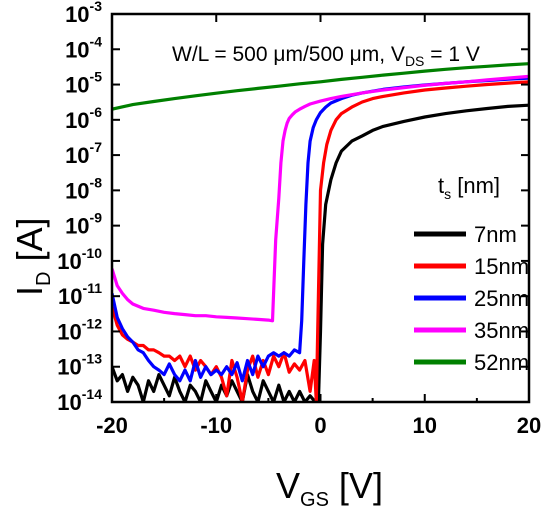 The height and width of the screenshot is (518, 550). What do you see at coordinates (356, 485) in the screenshot?
I see `x-axis-title-tail: [V]` at bounding box center [356, 485].